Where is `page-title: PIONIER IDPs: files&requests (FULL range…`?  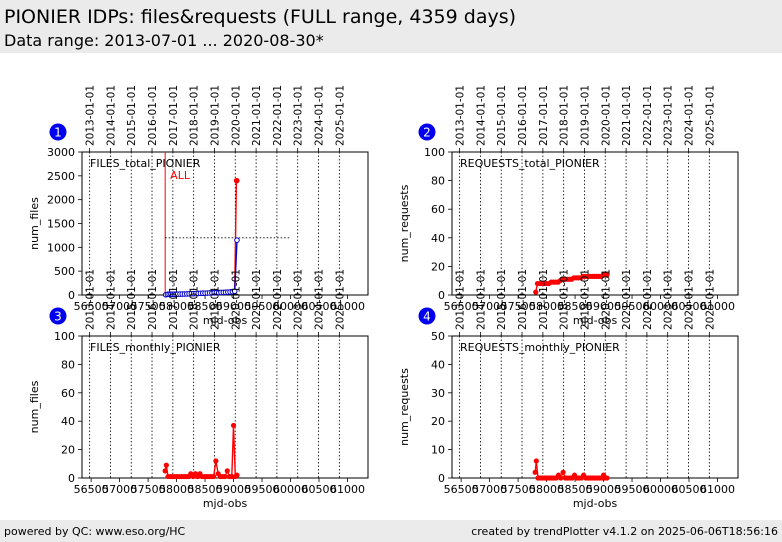
page-title: PIONIER IDPs: files&requests (FULL range… is located at coordinates (260, 17).